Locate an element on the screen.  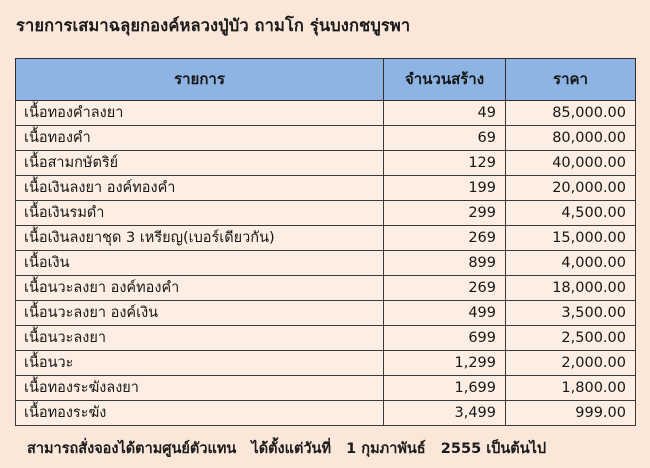
cell-item-name: เนื้อเงินลงยาชุด 3 เหรียญ(เบอร์เดียวกัน) is located at coordinates (199, 238).